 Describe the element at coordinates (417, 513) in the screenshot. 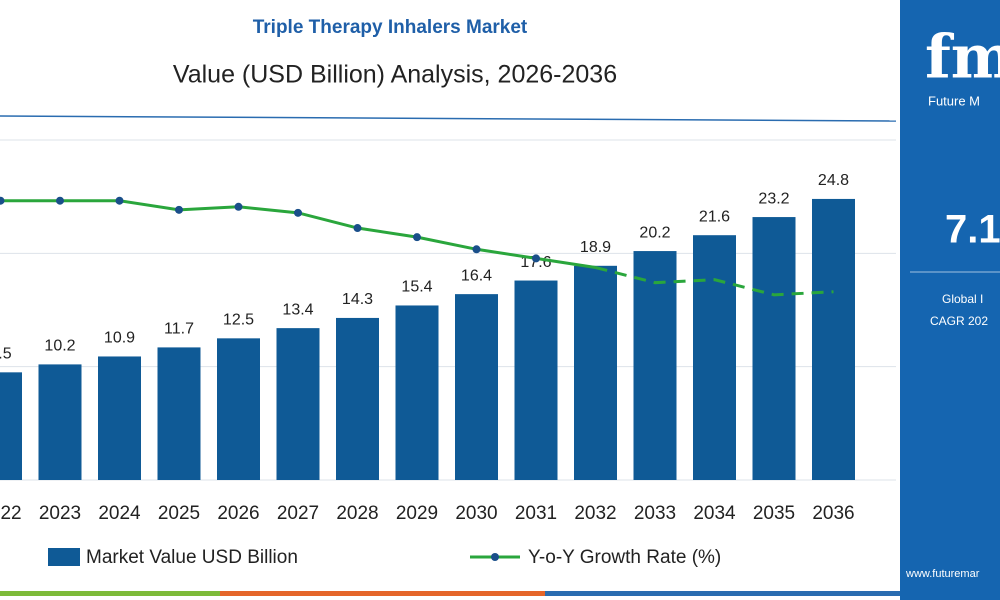

I see `x-tick-label: 2029` at that location.